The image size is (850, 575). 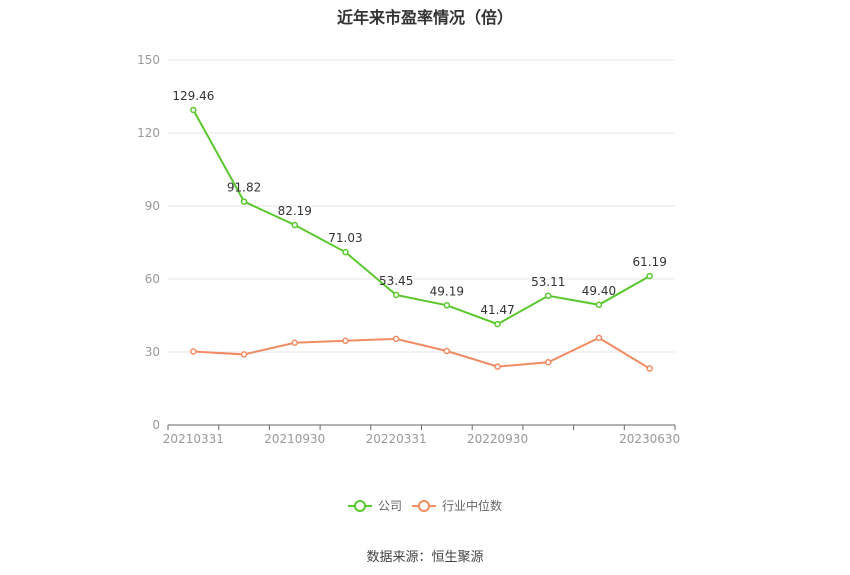 What do you see at coordinates (152, 206) in the screenshot?
I see `y-tick-label: 90` at bounding box center [152, 206].